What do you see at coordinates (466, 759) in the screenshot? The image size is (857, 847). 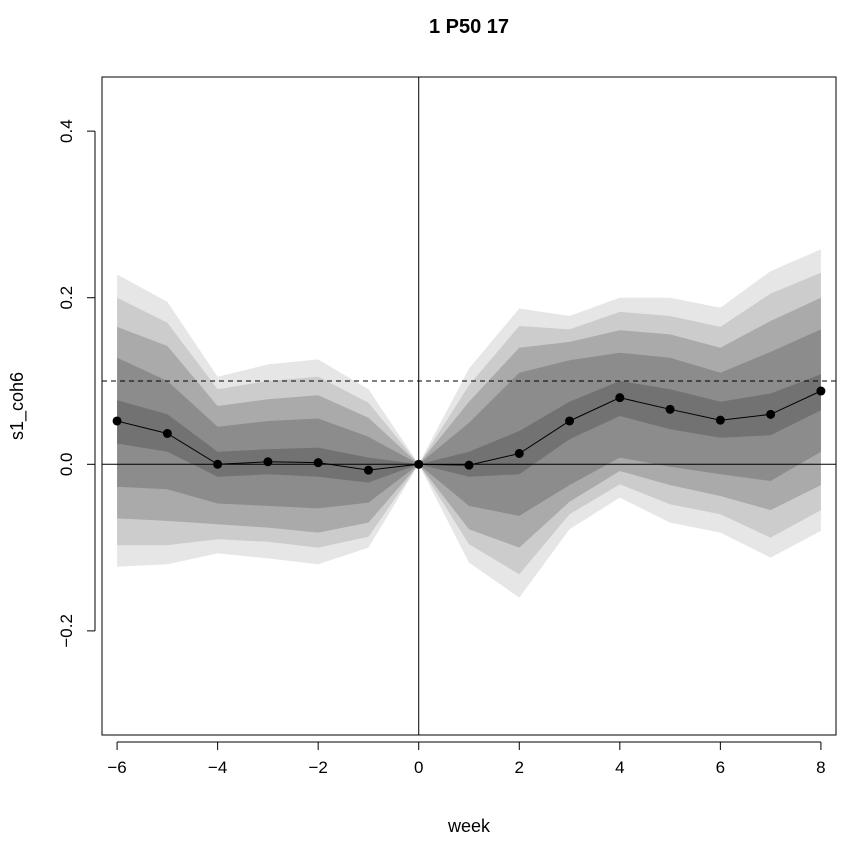 I see `x-axis: −6 −4 −2 0 2 4 6 8` at bounding box center [466, 759].